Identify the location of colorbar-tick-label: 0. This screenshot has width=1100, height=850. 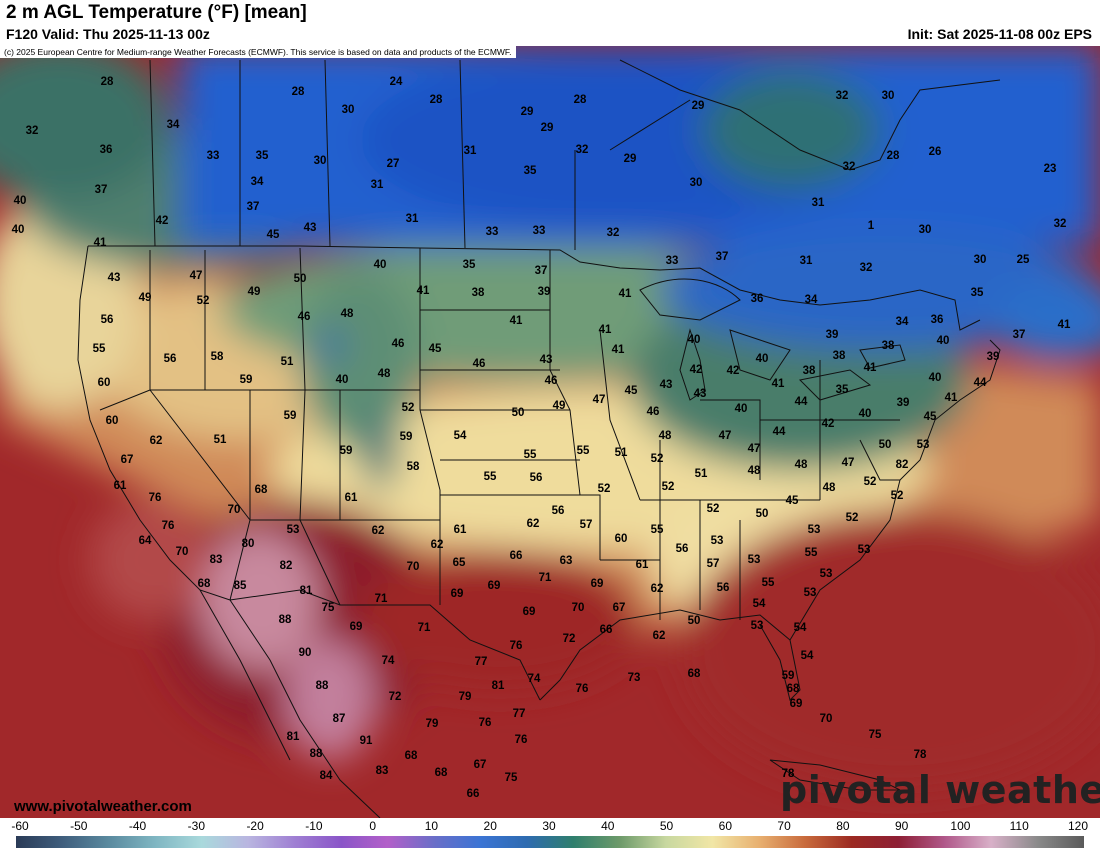
(372, 826).